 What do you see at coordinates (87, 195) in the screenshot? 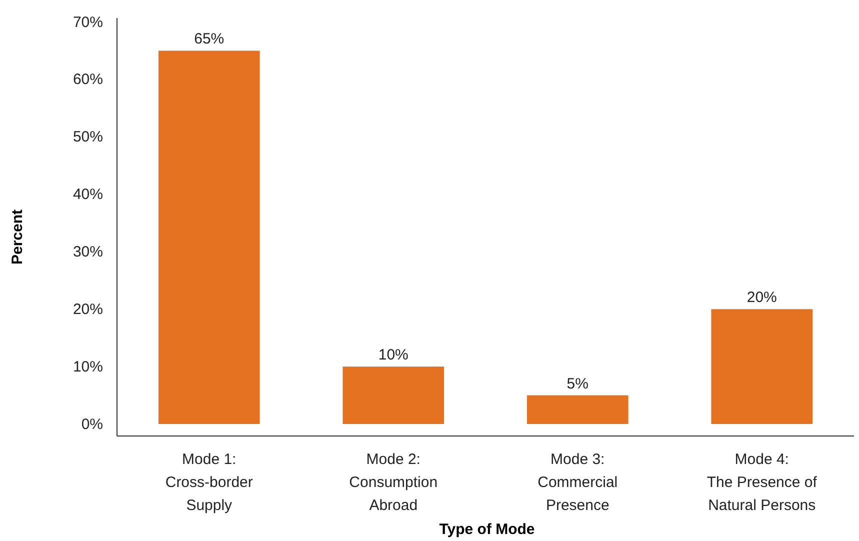
I see `y-tick-label: 40%` at bounding box center [87, 195].